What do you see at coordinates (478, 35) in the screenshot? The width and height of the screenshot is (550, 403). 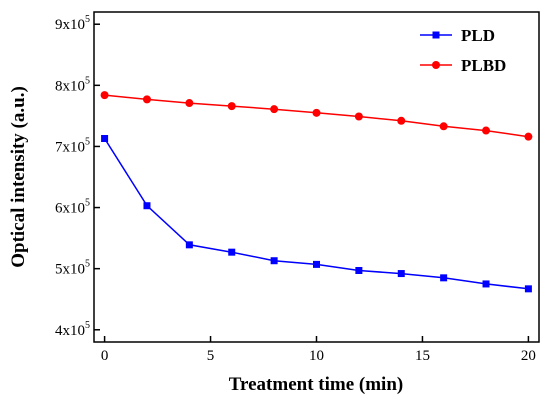 I see `legend-label: PLD` at bounding box center [478, 35].